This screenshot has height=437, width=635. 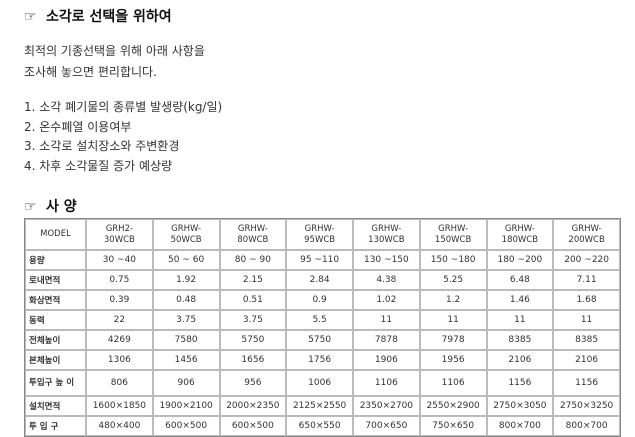 What do you see at coordinates (586, 260) in the screenshot?
I see `table-cell: 200 ~220` at bounding box center [586, 260].